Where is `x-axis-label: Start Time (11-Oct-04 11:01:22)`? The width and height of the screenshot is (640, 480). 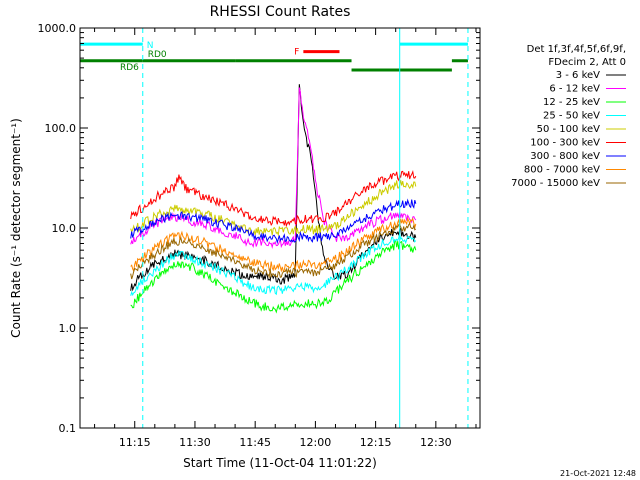
x-axis-label: Start Time (11-Oct-04 11:01:22) is located at coordinates (280, 463).